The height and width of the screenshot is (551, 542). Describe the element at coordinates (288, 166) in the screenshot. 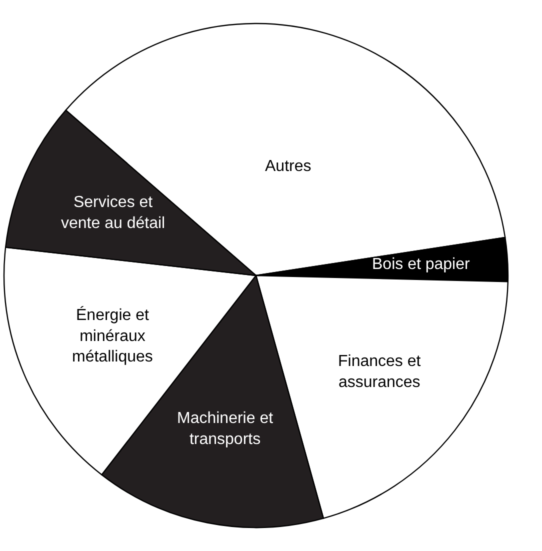

I see `slice-label: Autres` at that location.